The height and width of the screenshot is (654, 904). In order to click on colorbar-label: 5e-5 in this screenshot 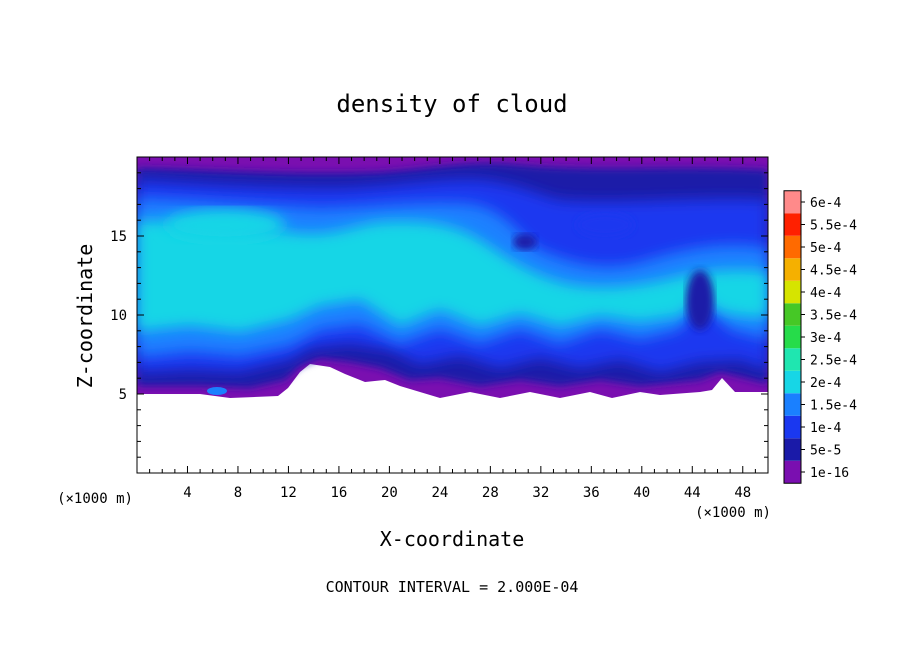, I will do `click(825, 451)`.